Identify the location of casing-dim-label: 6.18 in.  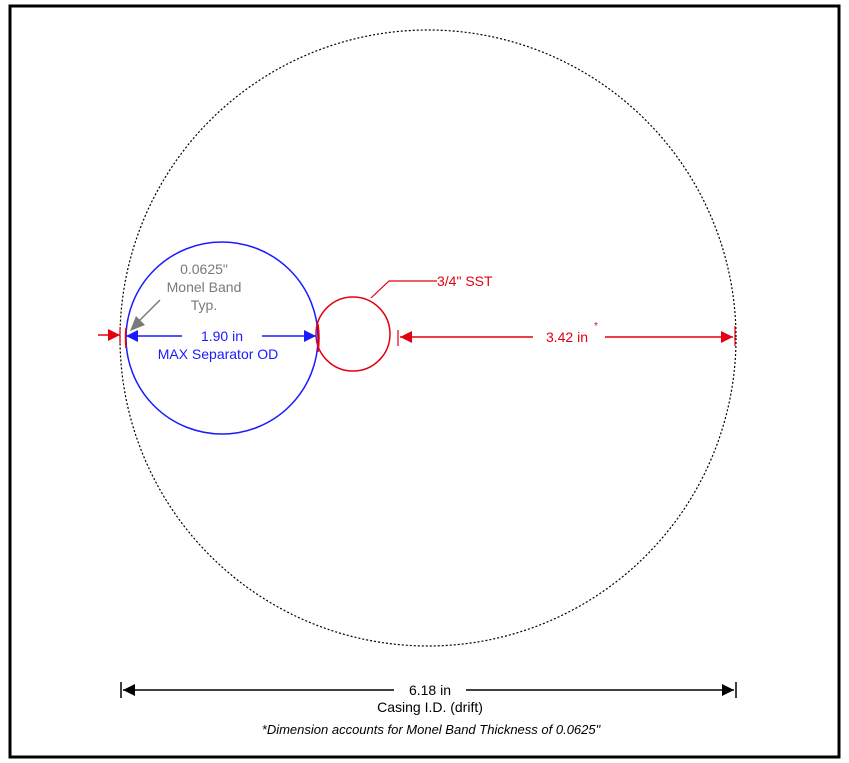
(430, 690).